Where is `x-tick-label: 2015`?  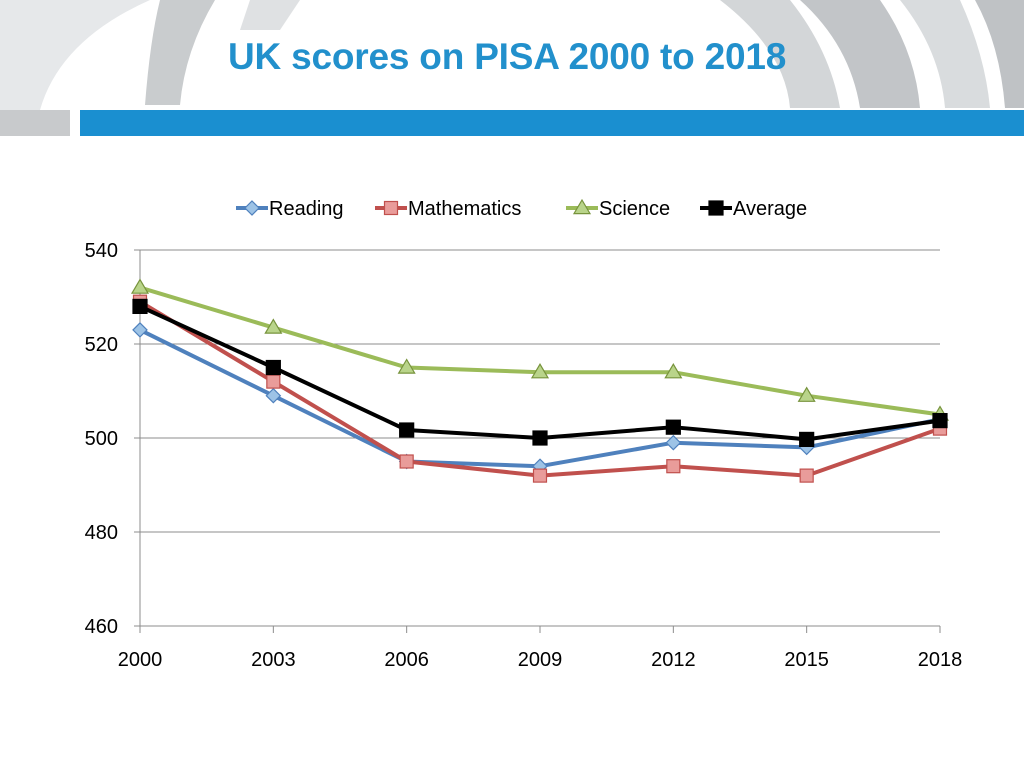 x-tick-label: 2015 is located at coordinates (806, 660).